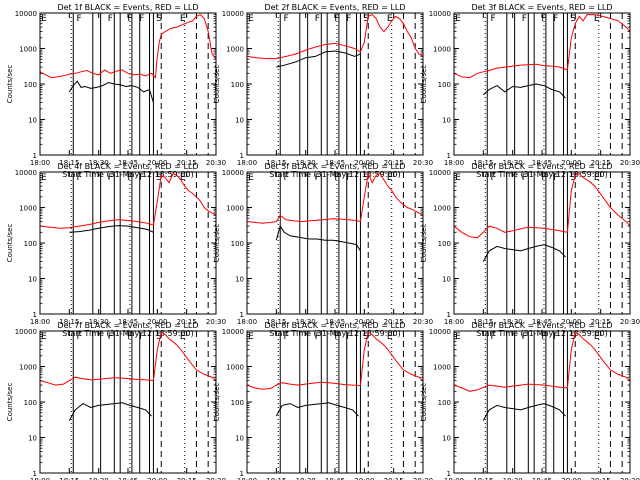 This screenshot has height=480, width=640. Describe the element at coordinates (541, 325) in the screenshot. I see `panel-title: Det 9f BLACK = Events, RED = LLD` at that location.